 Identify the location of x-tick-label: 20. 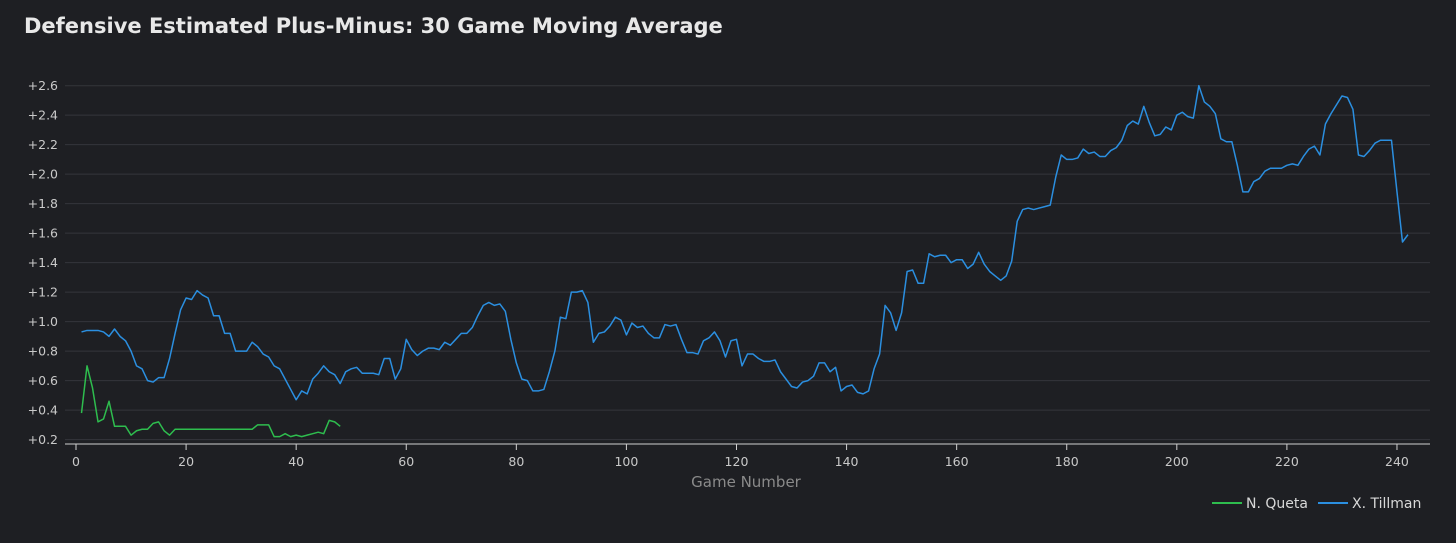
(186, 461).